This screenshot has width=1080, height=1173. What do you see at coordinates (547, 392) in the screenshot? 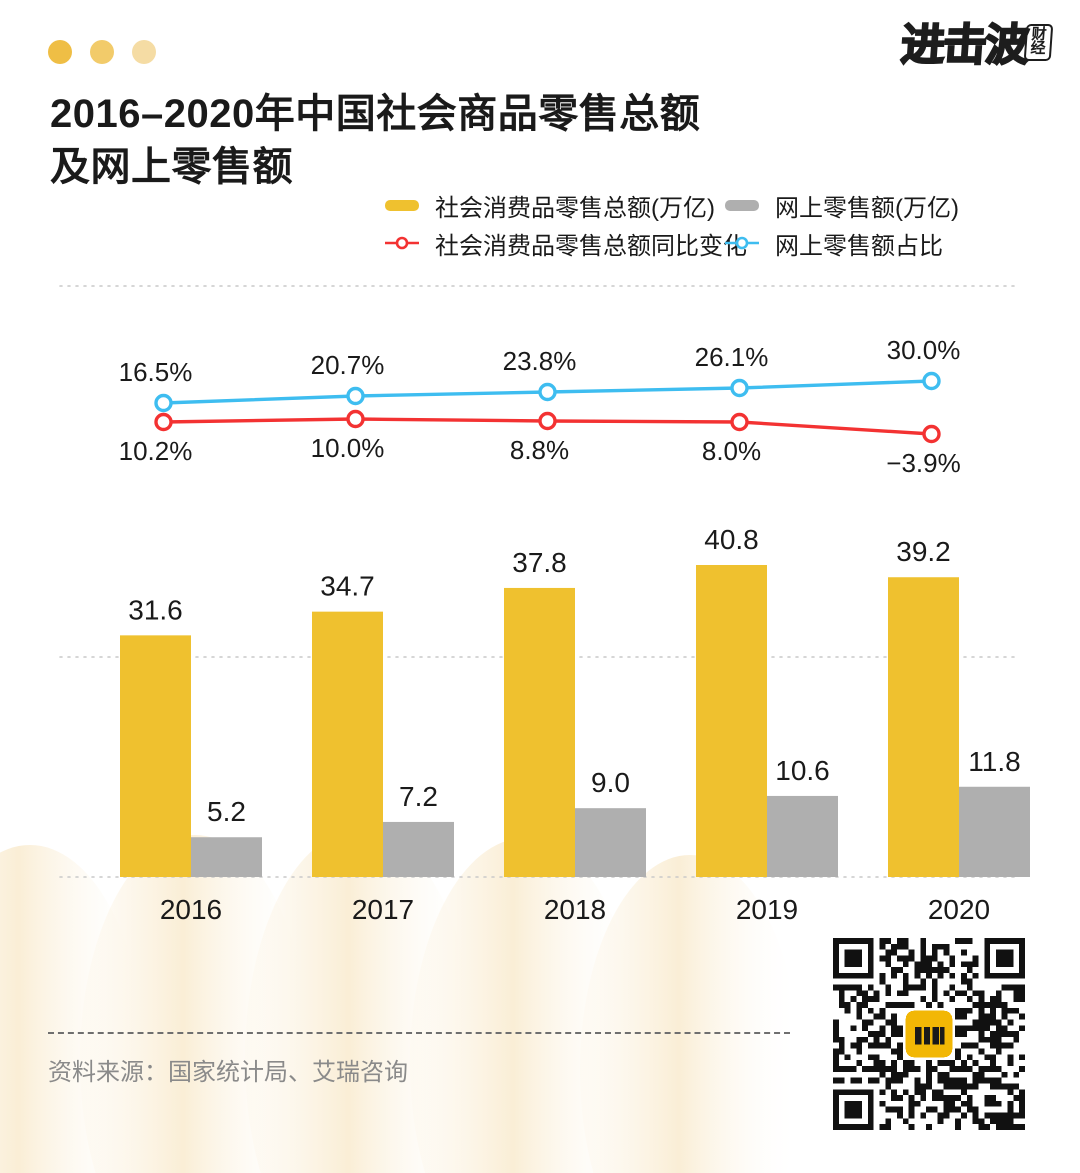
I see `line-marker-online-share-2018` at bounding box center [547, 392].